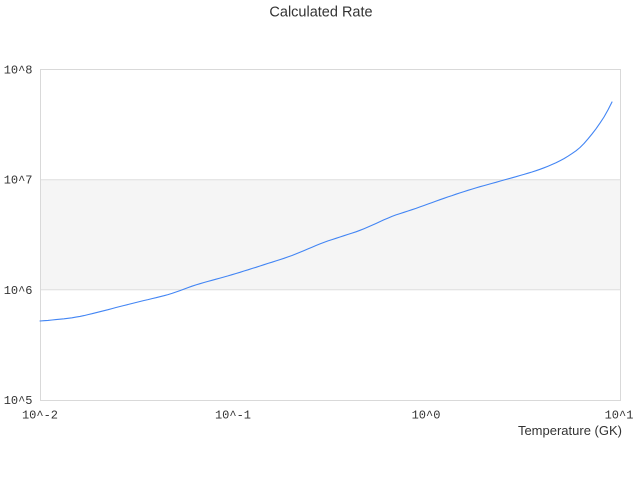 The height and width of the screenshot is (480, 640). What do you see at coordinates (426, 416) in the screenshot?
I see `svg-text: 10^0` at bounding box center [426, 416].